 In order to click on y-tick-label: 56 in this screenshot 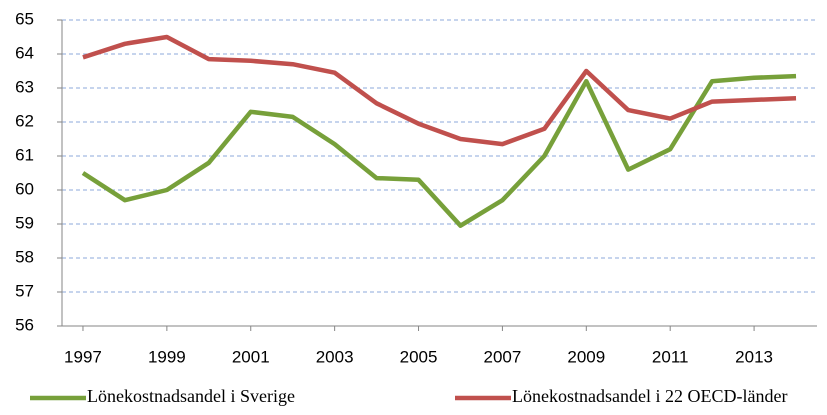, I will do `click(24, 324)`.